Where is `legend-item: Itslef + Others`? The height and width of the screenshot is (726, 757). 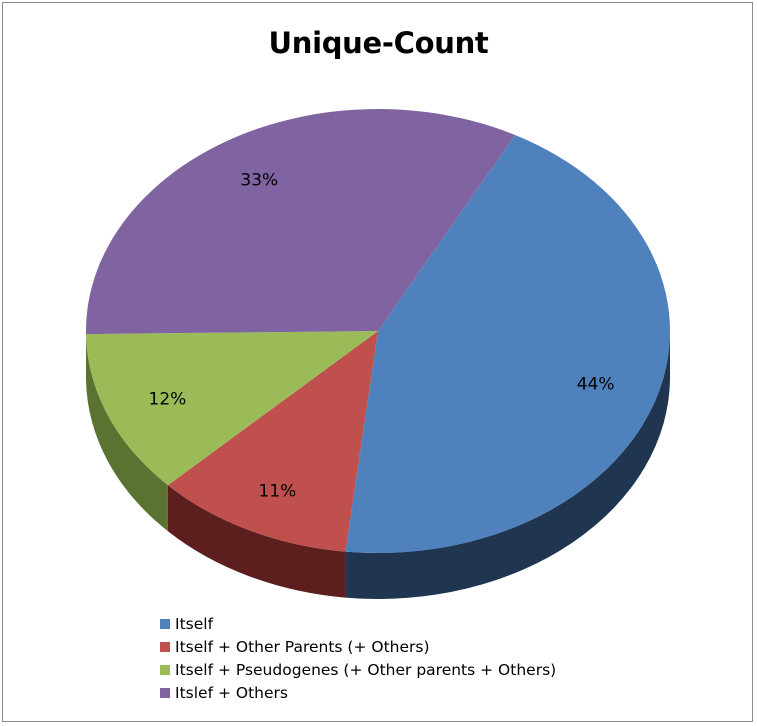
legend-item: Itslef + Others is located at coordinates (358, 692).